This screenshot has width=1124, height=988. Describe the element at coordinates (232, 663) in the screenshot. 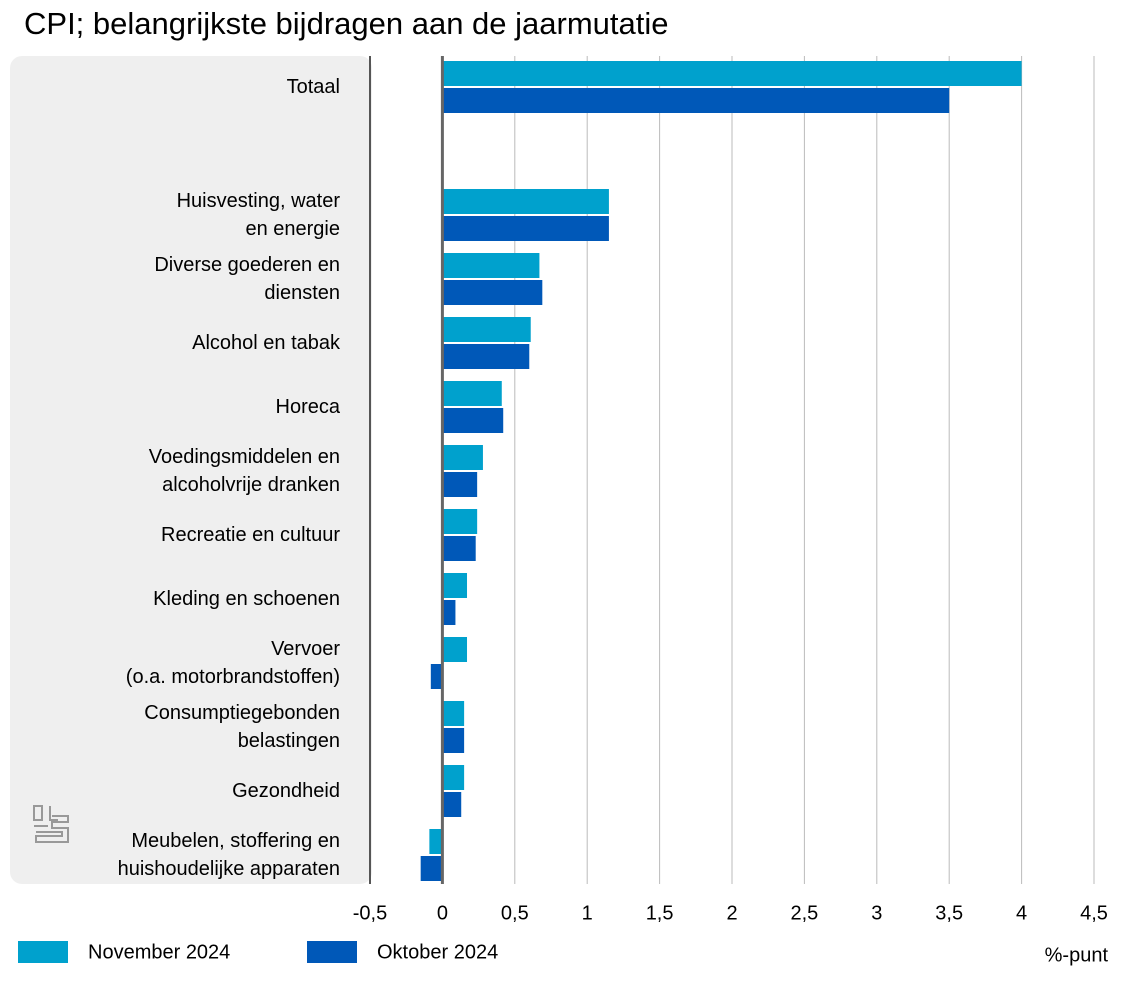

I see `category-label: Vervoer (o.a. motorbrandstoffen)` at that location.